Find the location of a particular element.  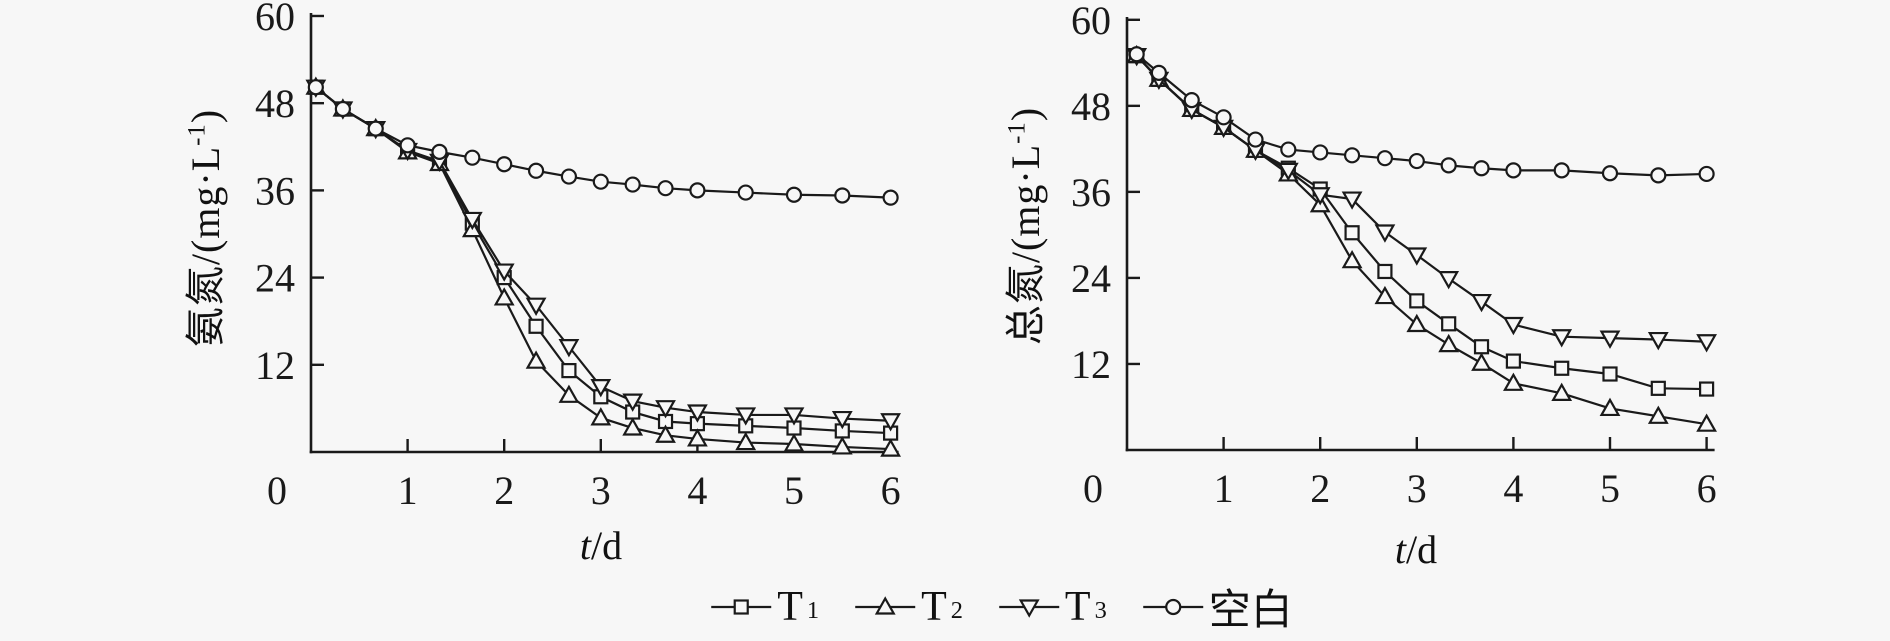

ammonia-nitrogen-y-tick-label: 36 is located at coordinates (275, 190).